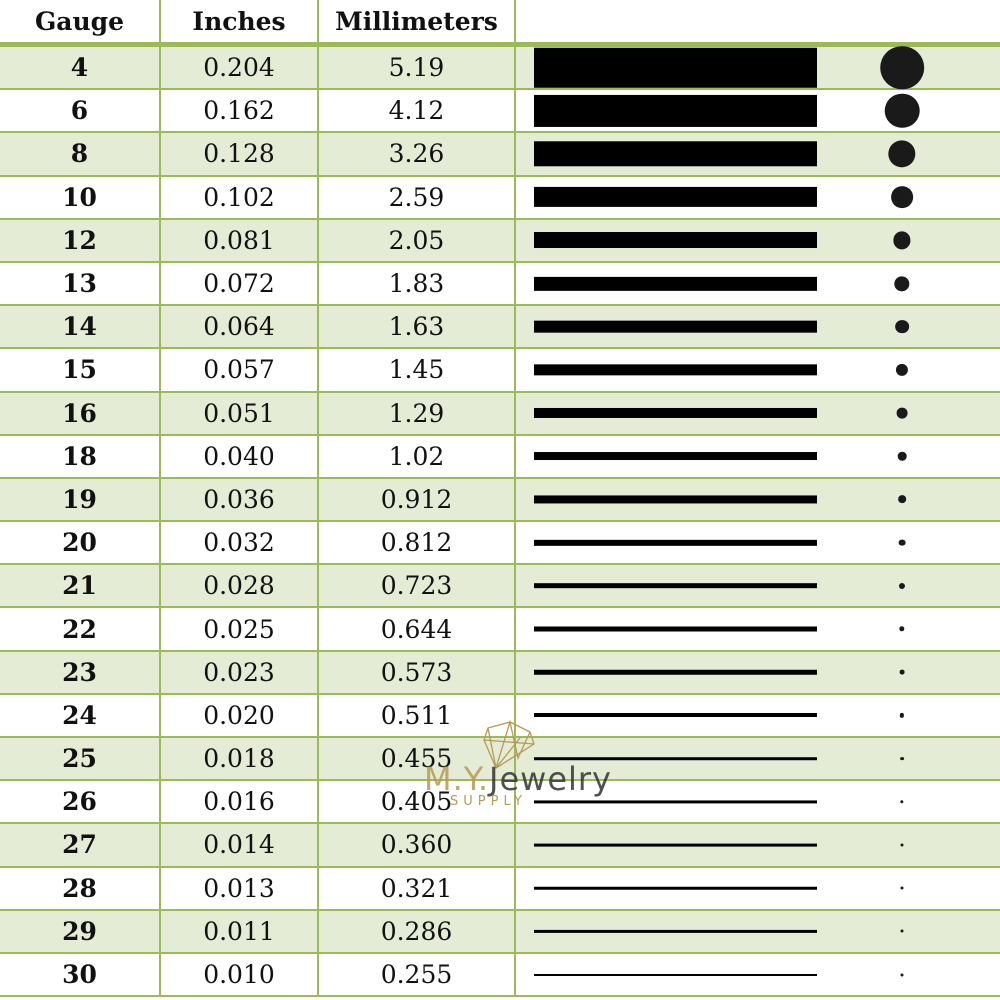 Image resolution: width=1000 pixels, height=1000 pixels. What do you see at coordinates (80, 672) in the screenshot?
I see `cell-gauge: 23` at bounding box center [80, 672].